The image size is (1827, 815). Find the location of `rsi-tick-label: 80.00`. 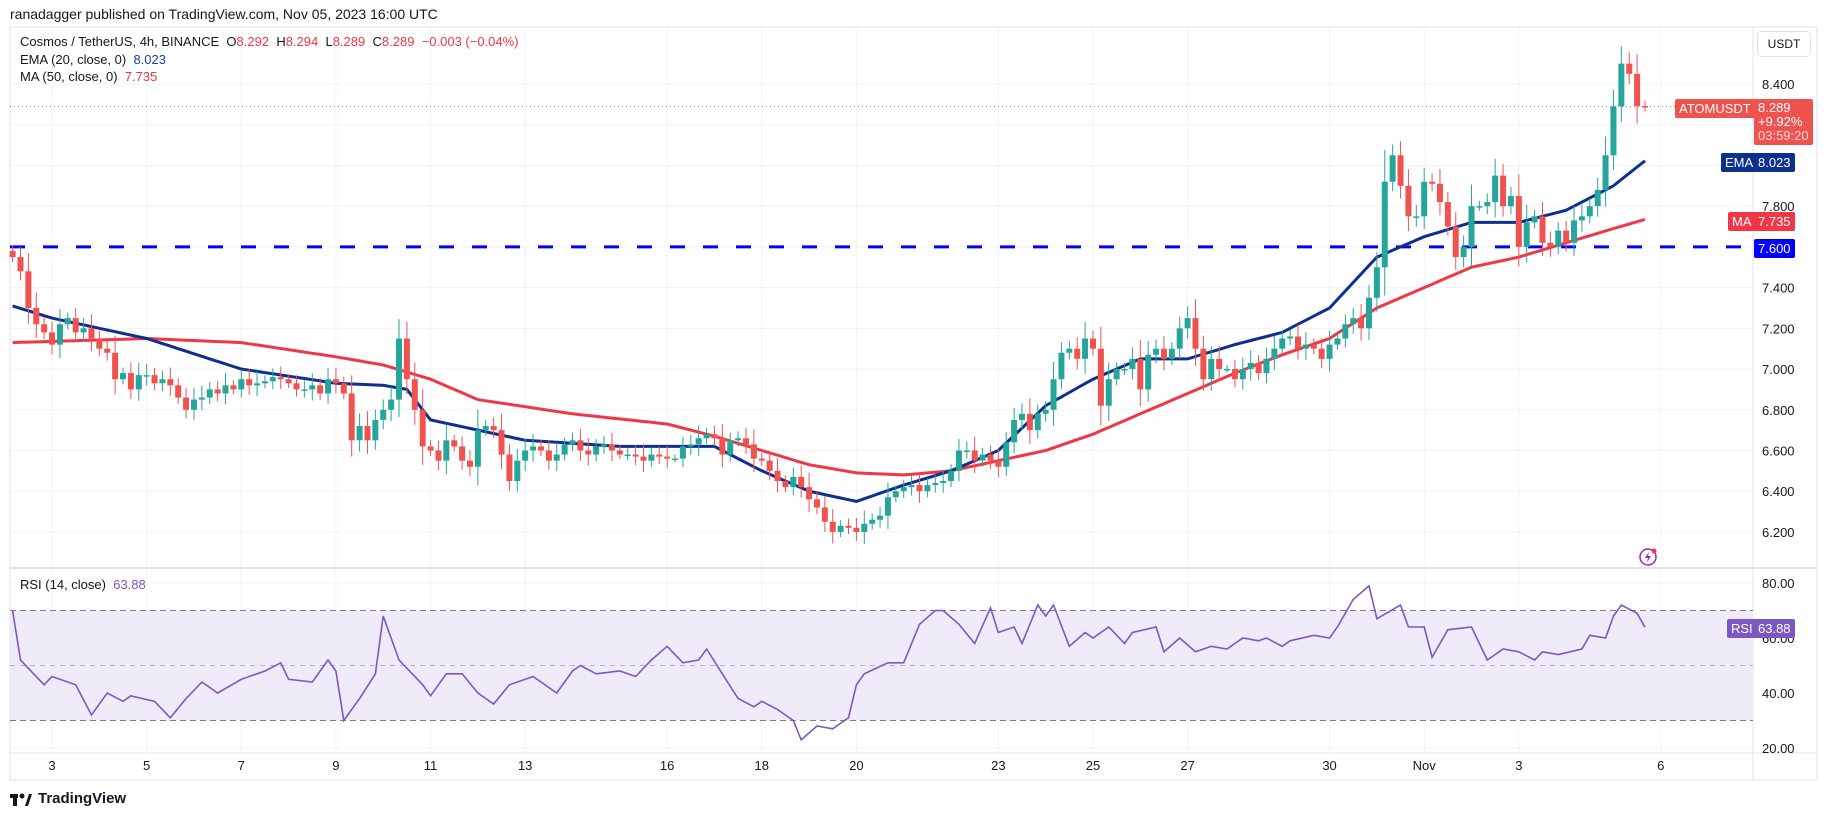

rsi-tick-label: 80.00 is located at coordinates (1778, 583).